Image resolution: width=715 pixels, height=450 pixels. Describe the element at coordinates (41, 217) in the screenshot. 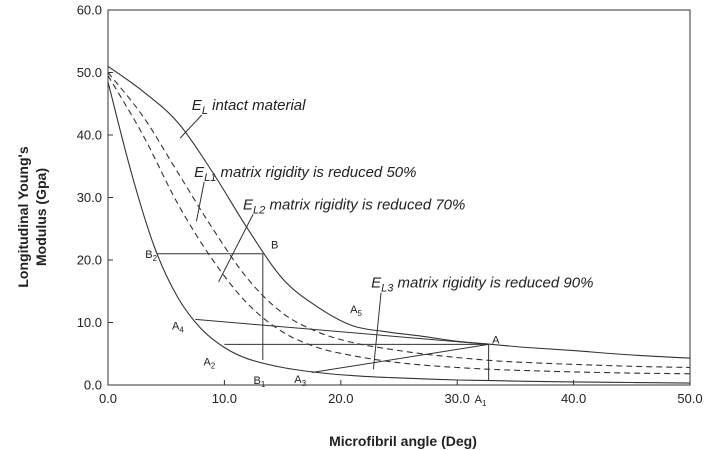

I see `y-axis-title-line-2: Modulus (Gpa)` at that location.